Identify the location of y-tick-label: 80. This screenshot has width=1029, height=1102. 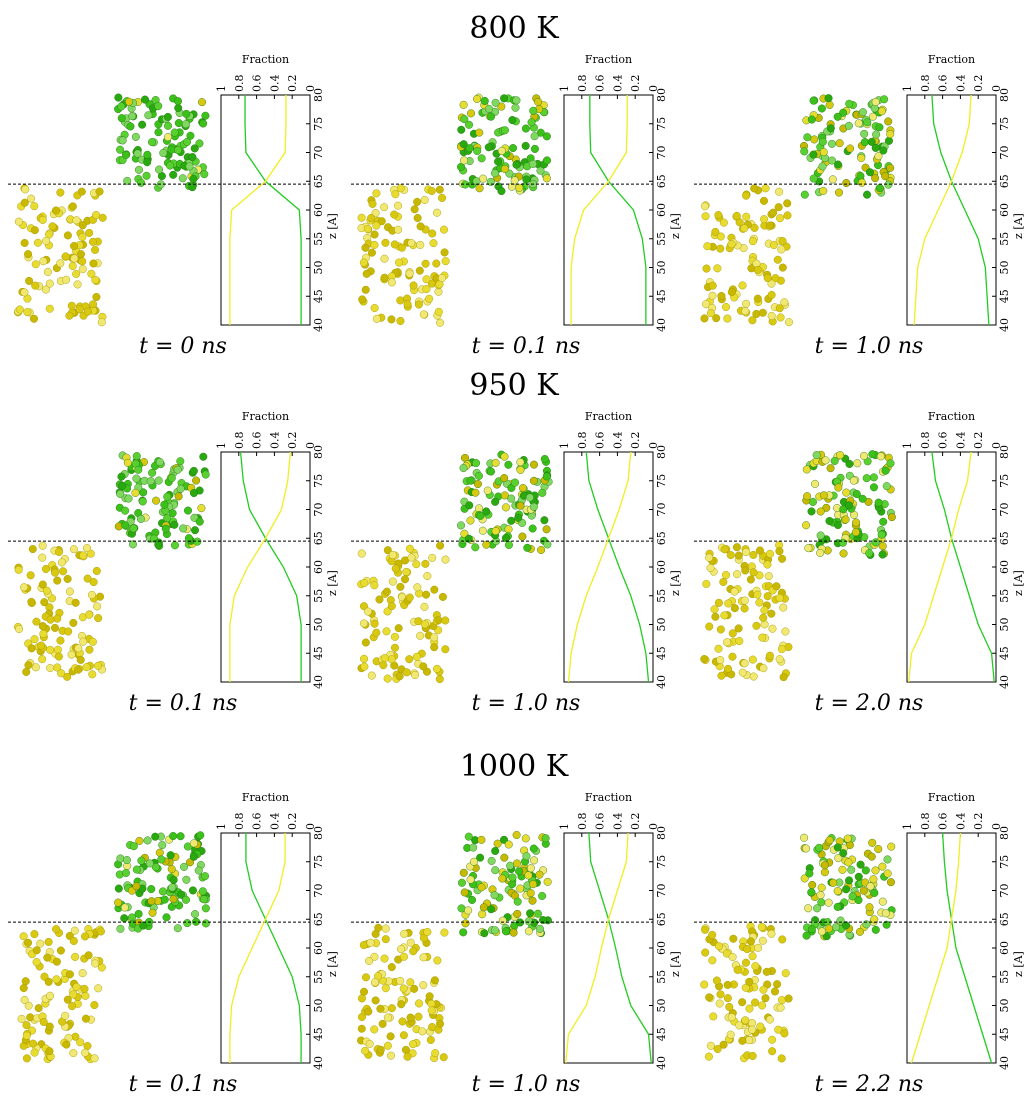
(1004, 95).